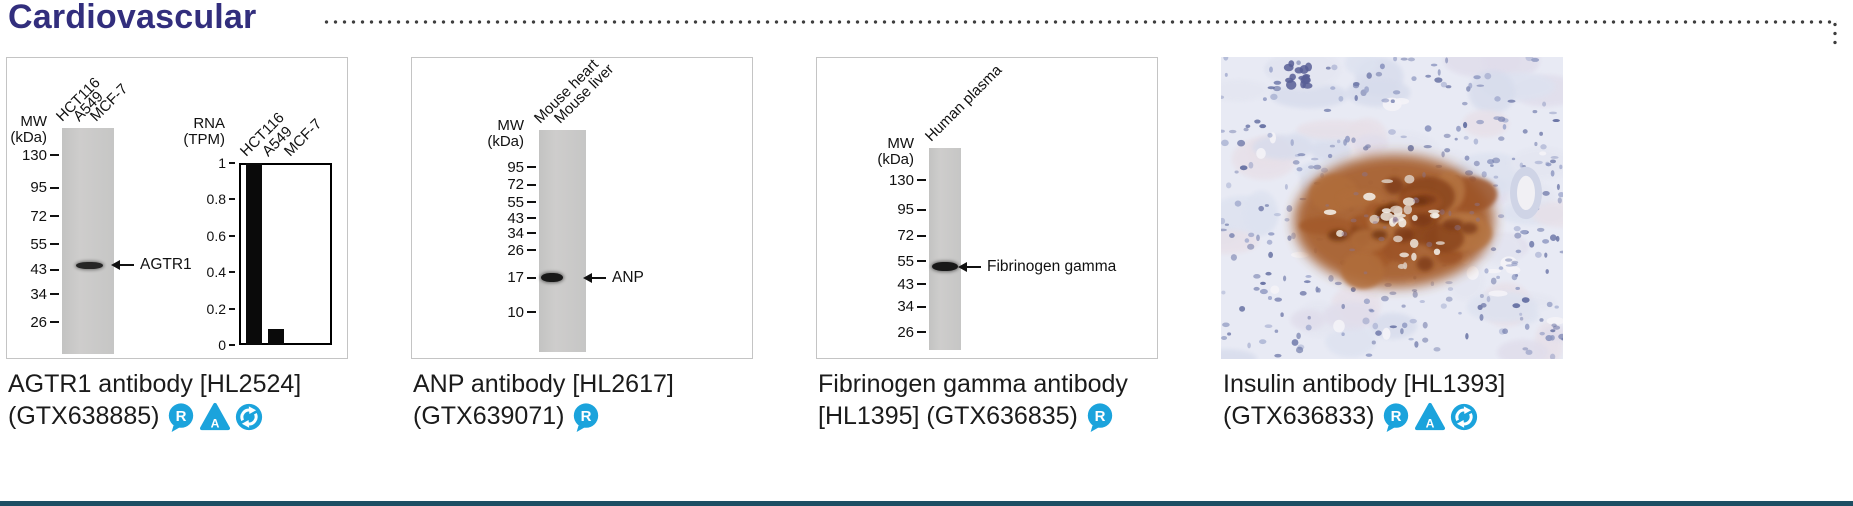 This screenshot has height=506, width=1853. What do you see at coordinates (84, 416) in the screenshot?
I see `product-catalog: (GTX638885)` at bounding box center [84, 416].